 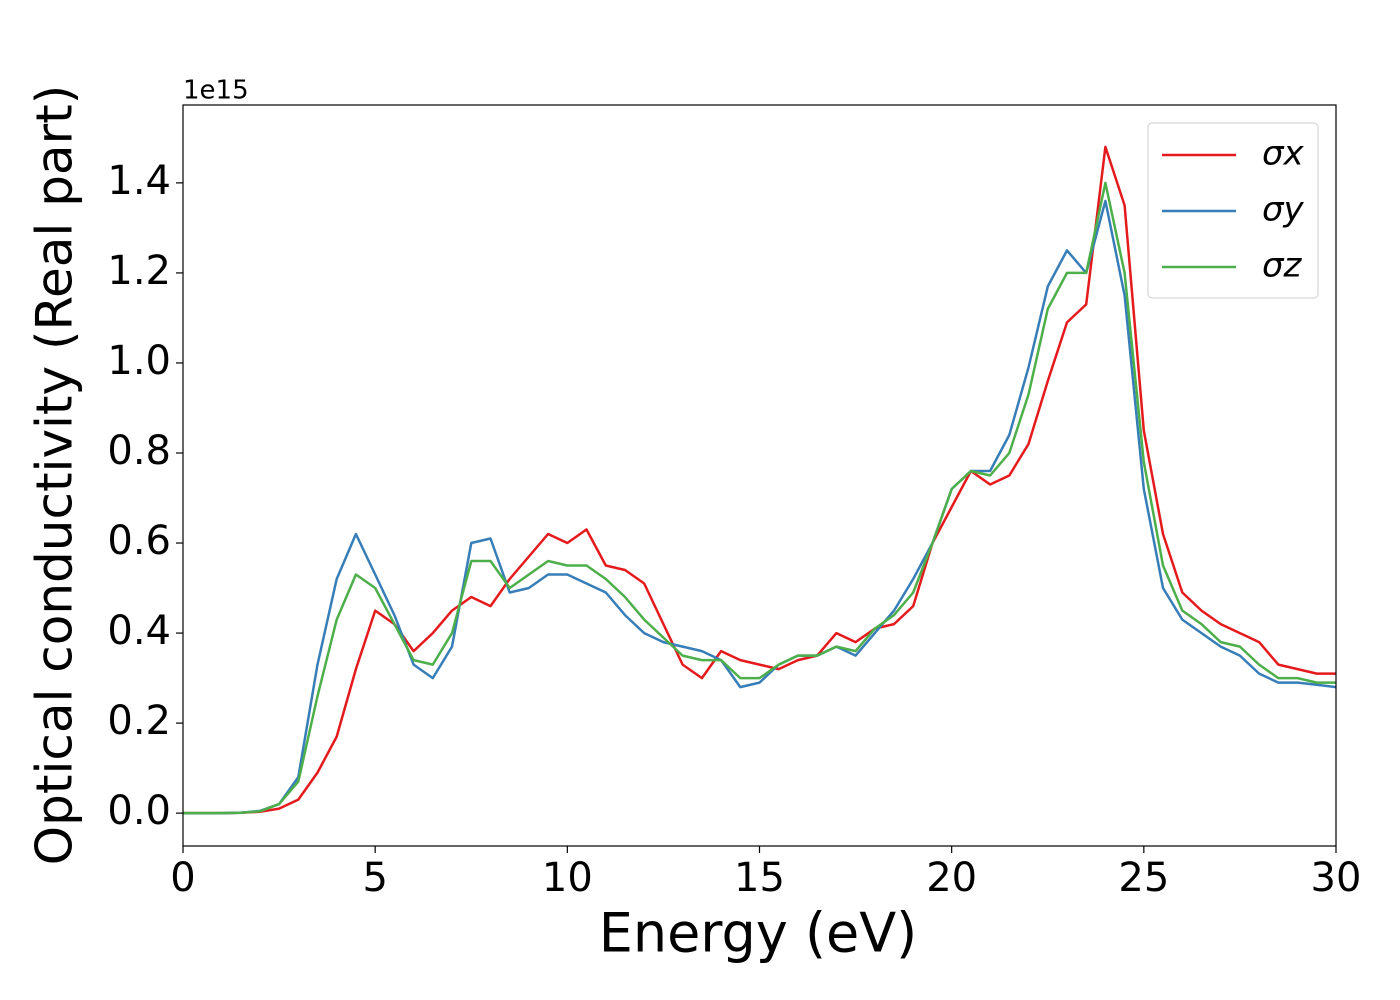 What do you see at coordinates (567, 878) in the screenshot?
I see `x-tick-label: 10` at bounding box center [567, 878].